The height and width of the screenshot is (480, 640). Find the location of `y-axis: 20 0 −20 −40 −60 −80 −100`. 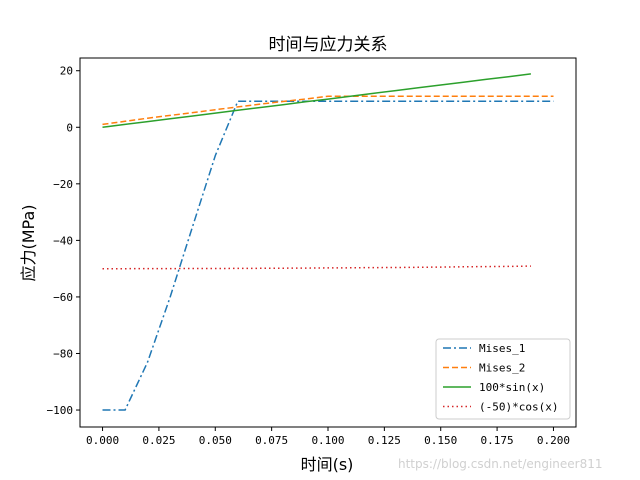

y-axis: 20 0 −20 −40 −60 −80 −100 is located at coordinates (63, 241).